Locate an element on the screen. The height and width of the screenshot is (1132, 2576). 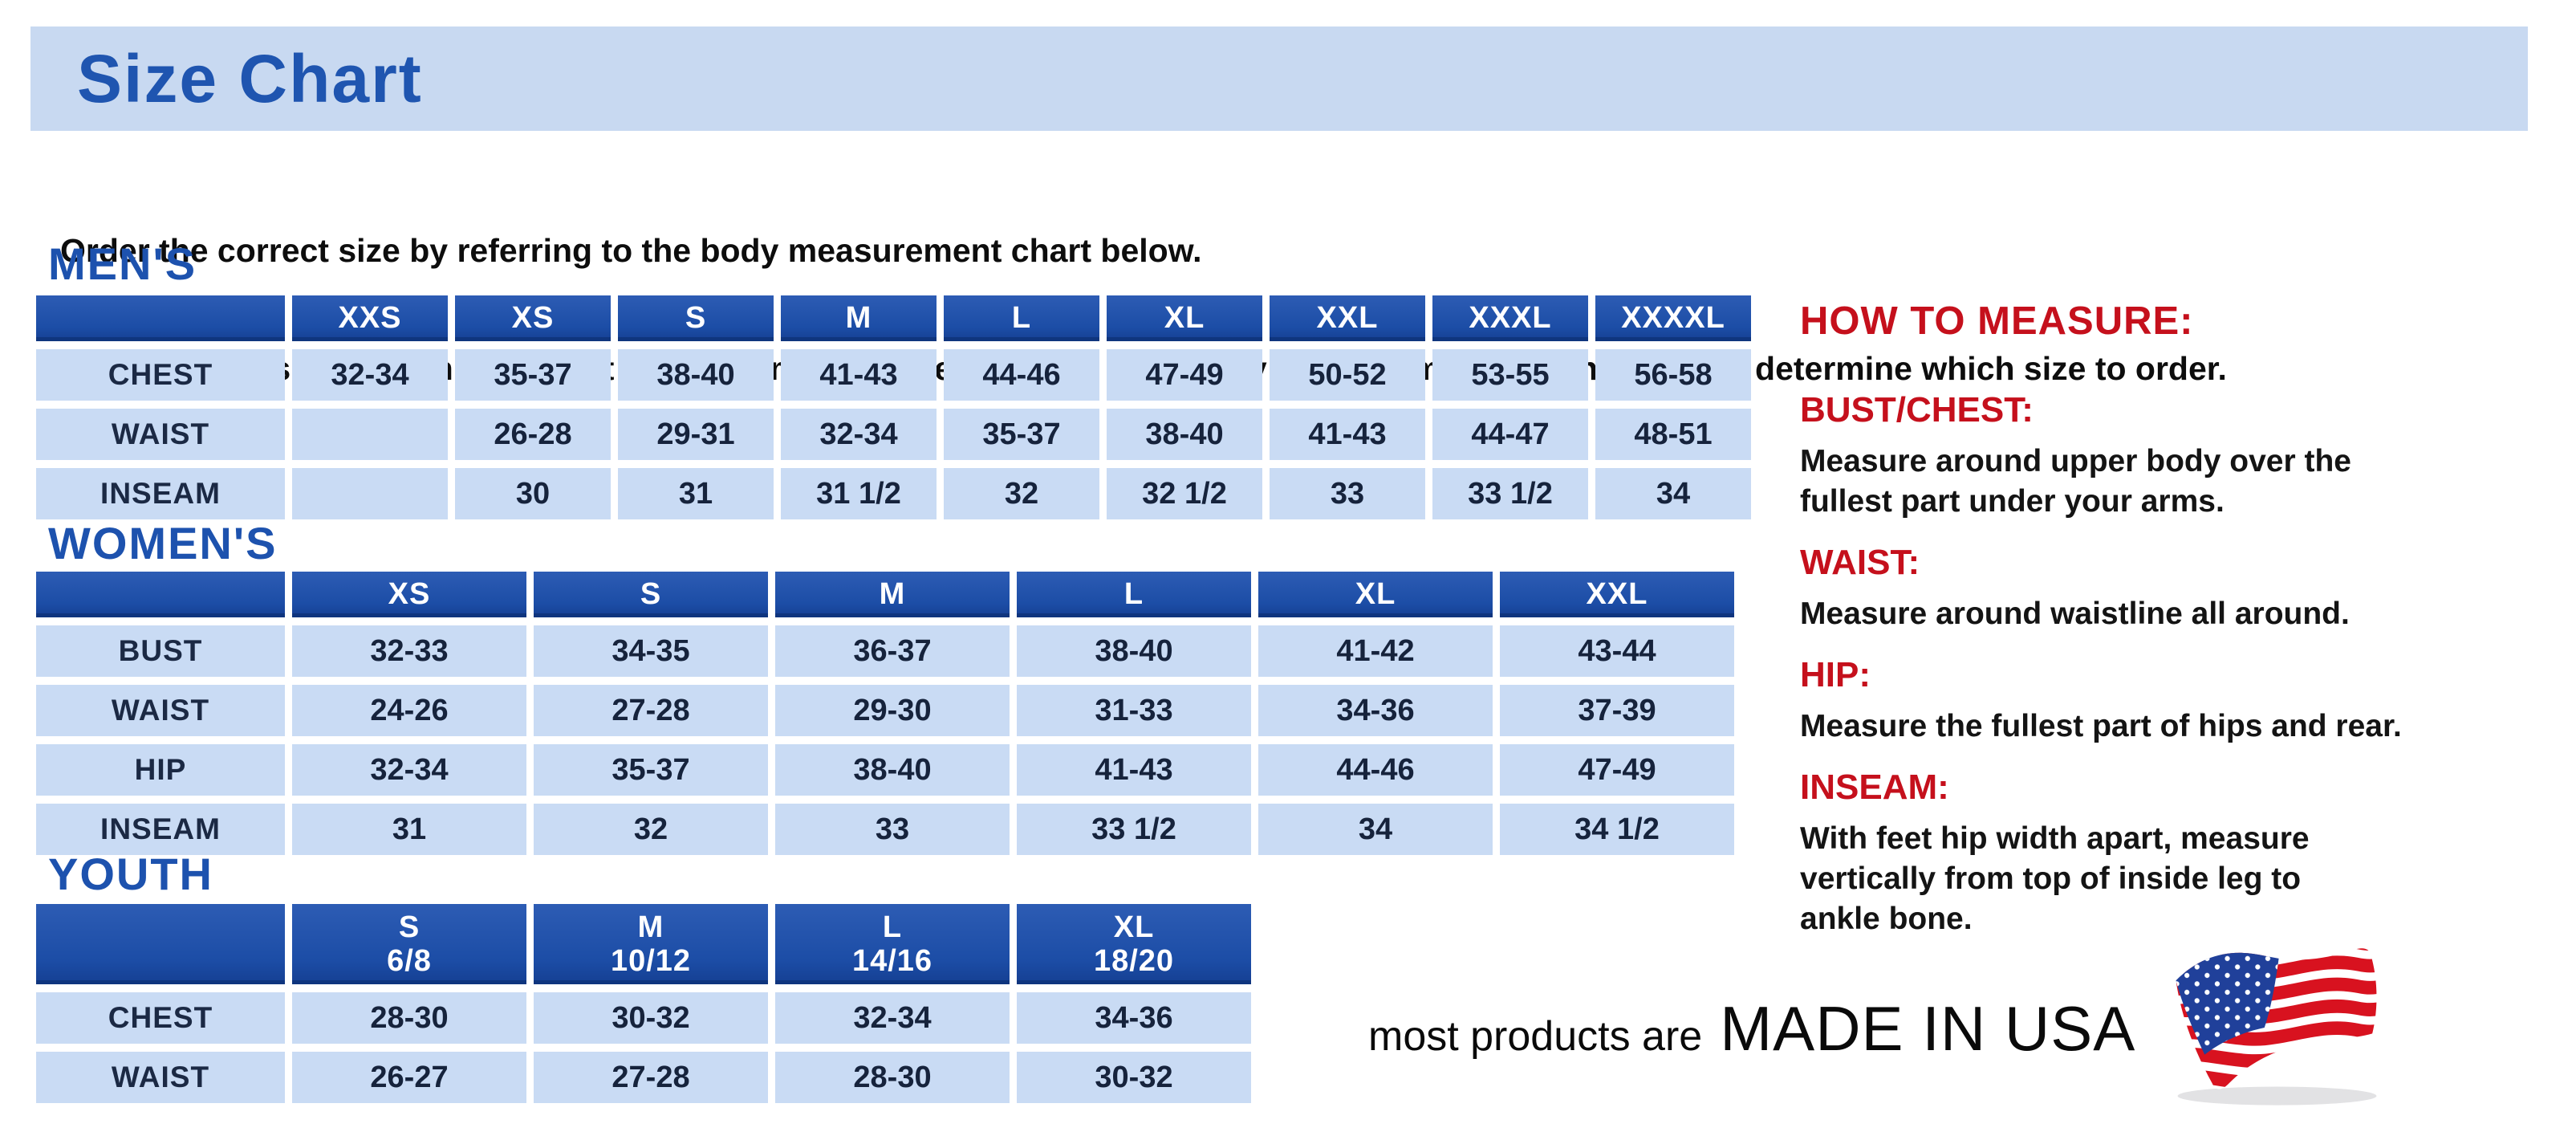
value-cell: 24-26 is located at coordinates (409, 710).